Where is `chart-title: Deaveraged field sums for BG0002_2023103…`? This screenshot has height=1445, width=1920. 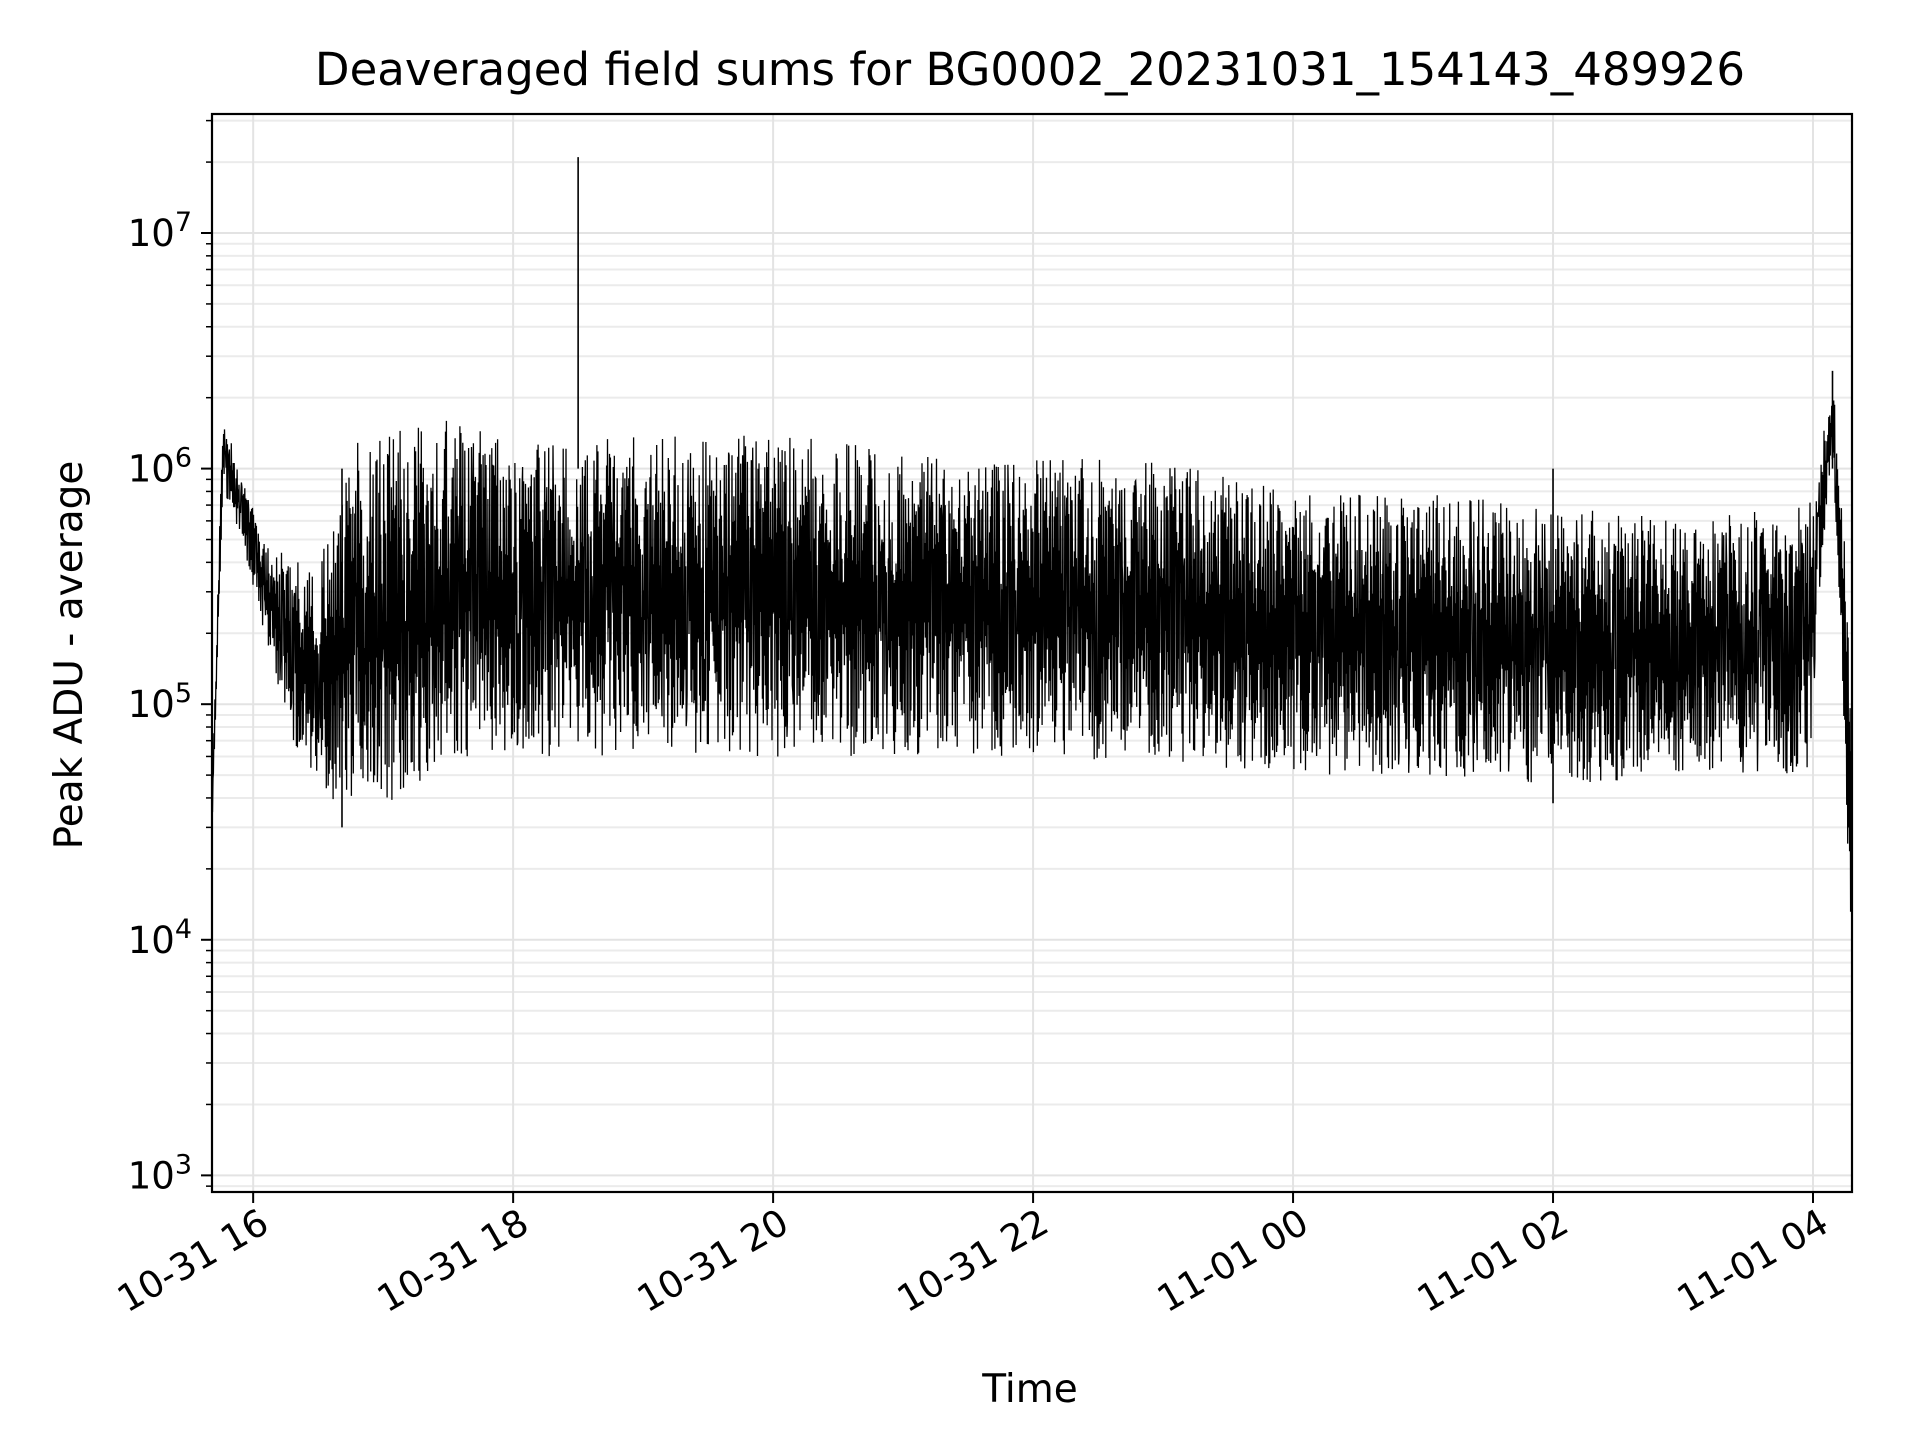 chart-title: Deaveraged field sums for BG0002_2023103… is located at coordinates (1030, 69).